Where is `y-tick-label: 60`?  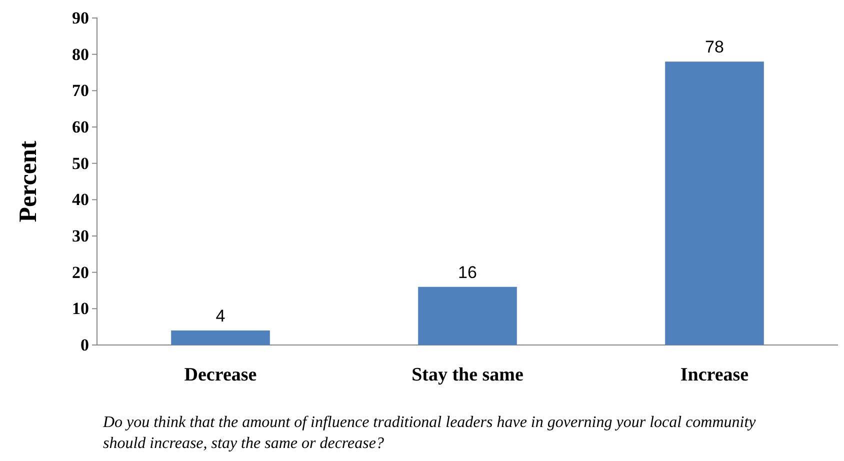
y-tick-label: 60 is located at coordinates (80, 126).